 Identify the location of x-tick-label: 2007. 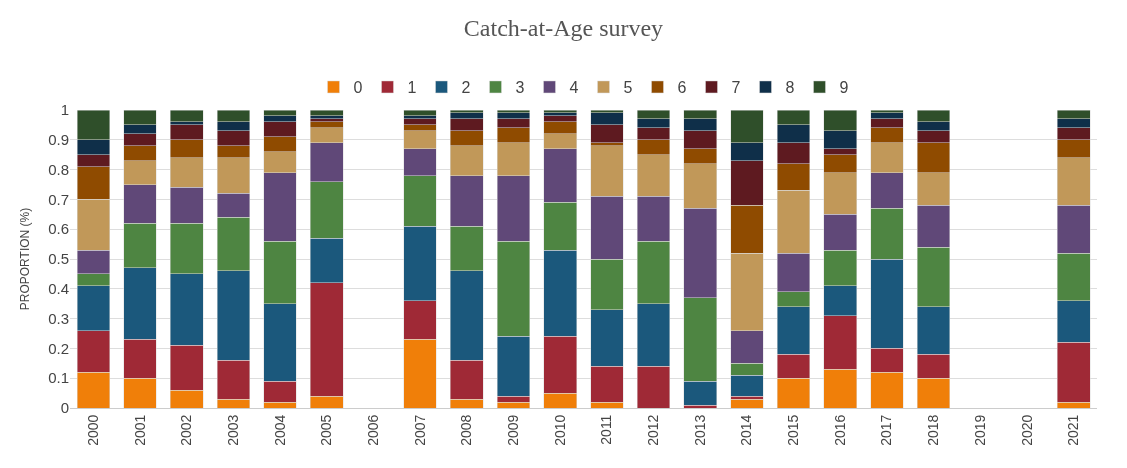
(419, 430).